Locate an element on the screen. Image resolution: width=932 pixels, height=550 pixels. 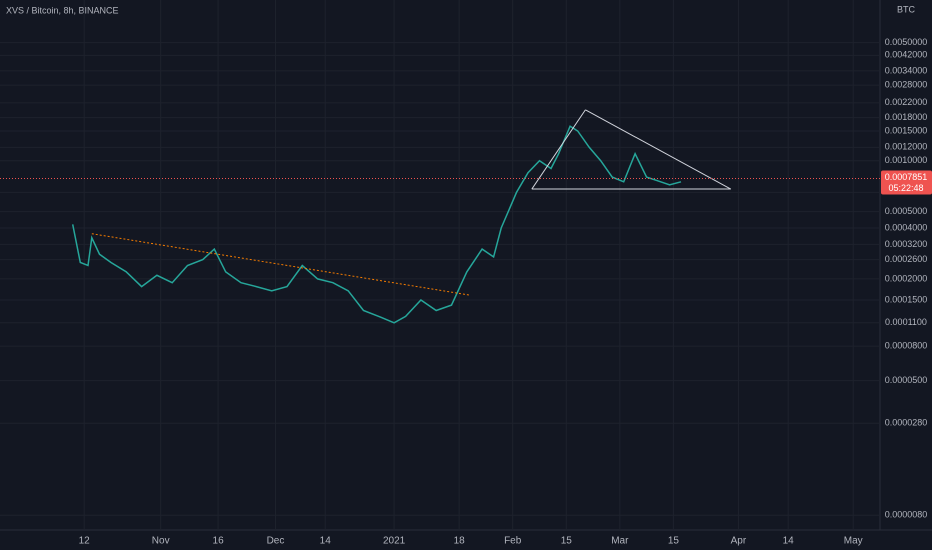
y-tick-label: 0.0003200 is located at coordinates (906, 244).